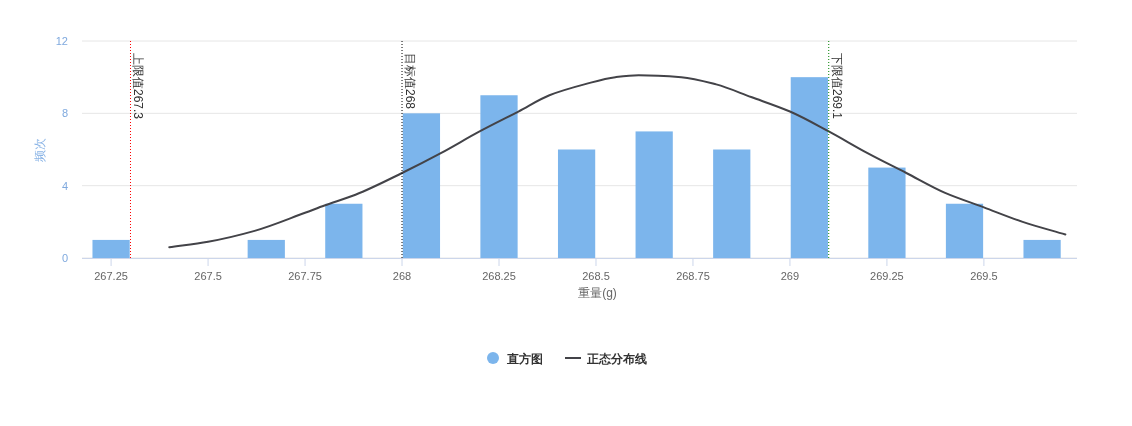 This screenshot has width=1132, height=426. I want to click on x-tick-label: 267.75, so click(305, 276).